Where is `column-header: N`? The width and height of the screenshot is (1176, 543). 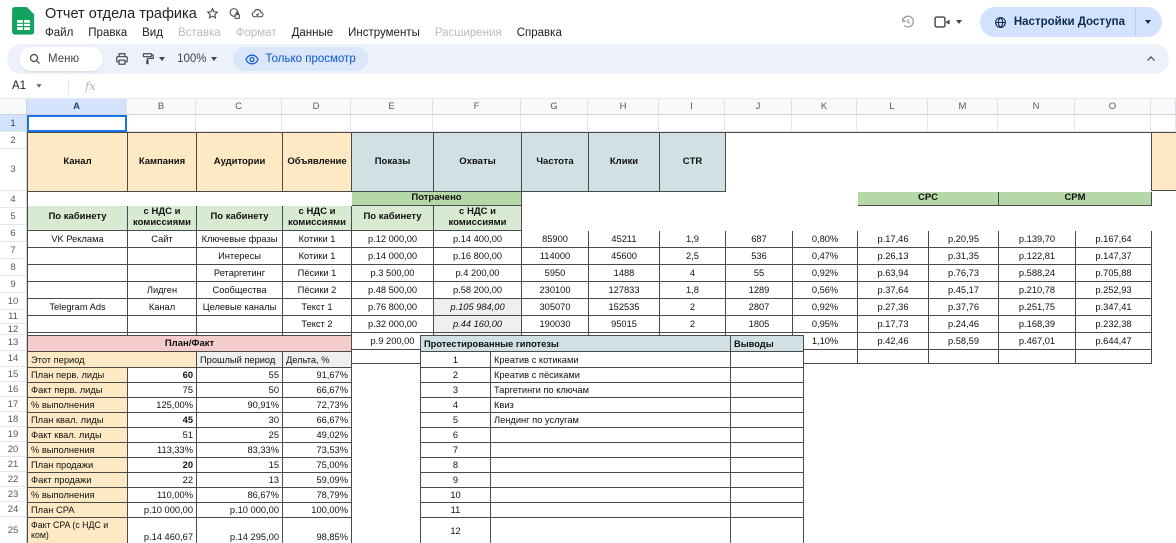 column-header: N is located at coordinates (1036, 107).